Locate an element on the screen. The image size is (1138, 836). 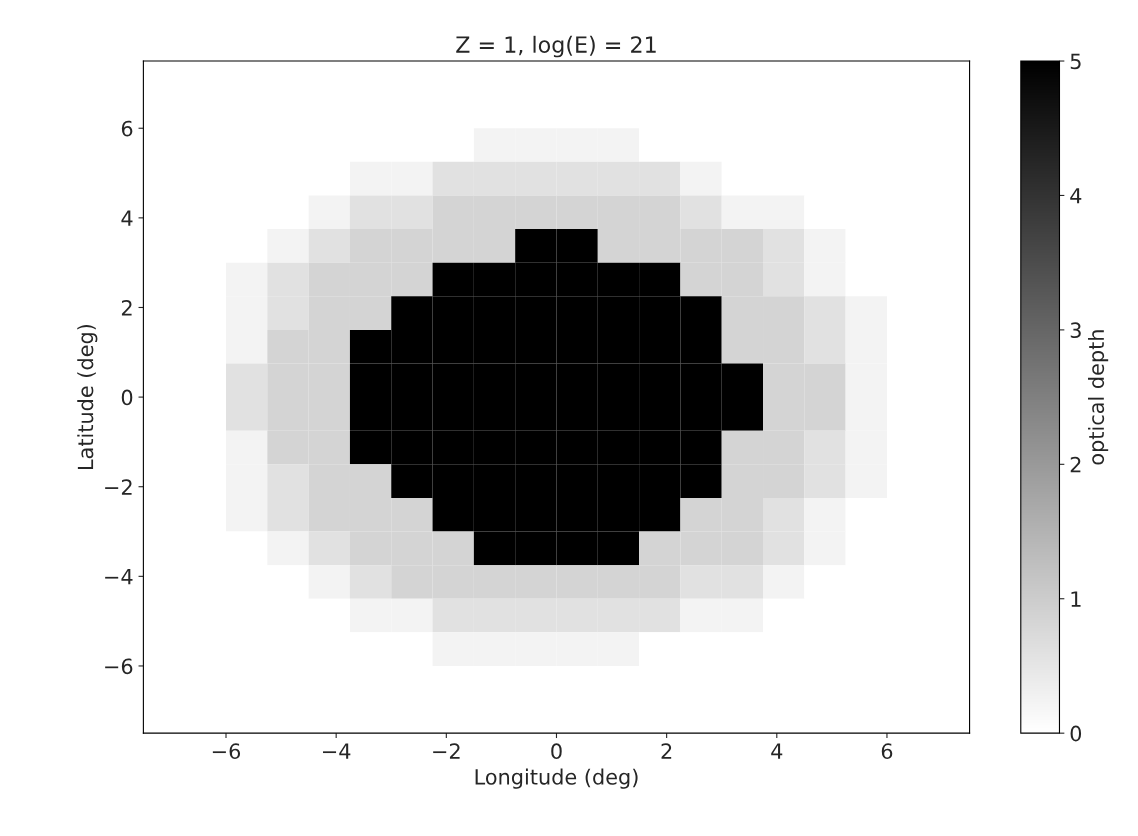
color-bar-label: 3 is located at coordinates (1075, 330).